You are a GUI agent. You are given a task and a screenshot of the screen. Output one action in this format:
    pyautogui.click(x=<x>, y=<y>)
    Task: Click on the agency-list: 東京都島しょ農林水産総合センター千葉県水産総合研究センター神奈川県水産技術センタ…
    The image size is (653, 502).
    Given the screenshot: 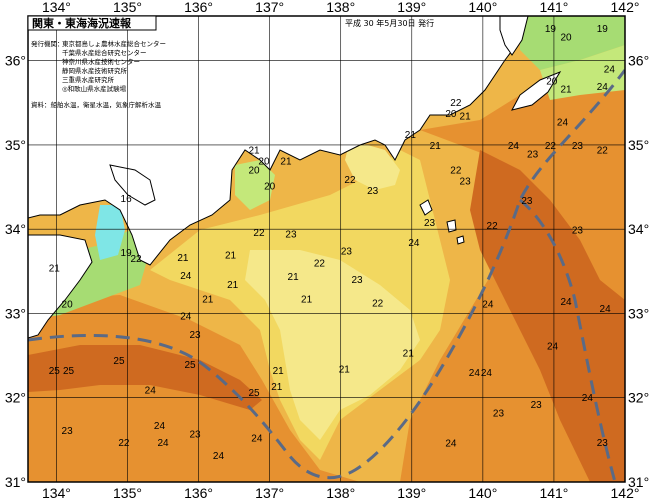 What is the action you would take?
    pyautogui.click(x=114, y=66)
    